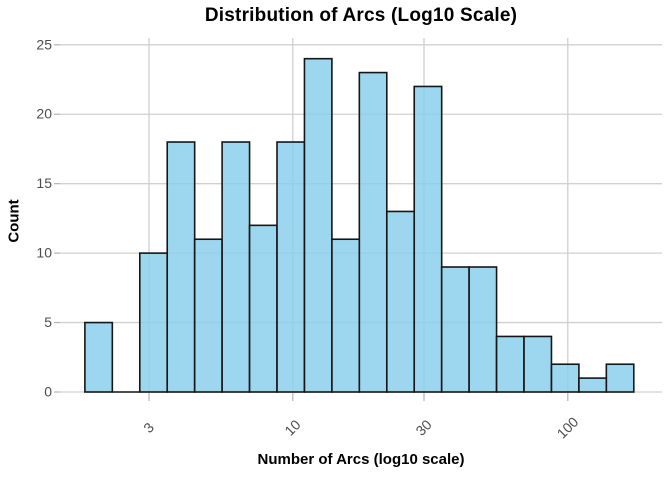 This screenshot has height=480, width=672. What do you see at coordinates (292, 427) in the screenshot?
I see `x-axis-tick-label: 10` at bounding box center [292, 427].